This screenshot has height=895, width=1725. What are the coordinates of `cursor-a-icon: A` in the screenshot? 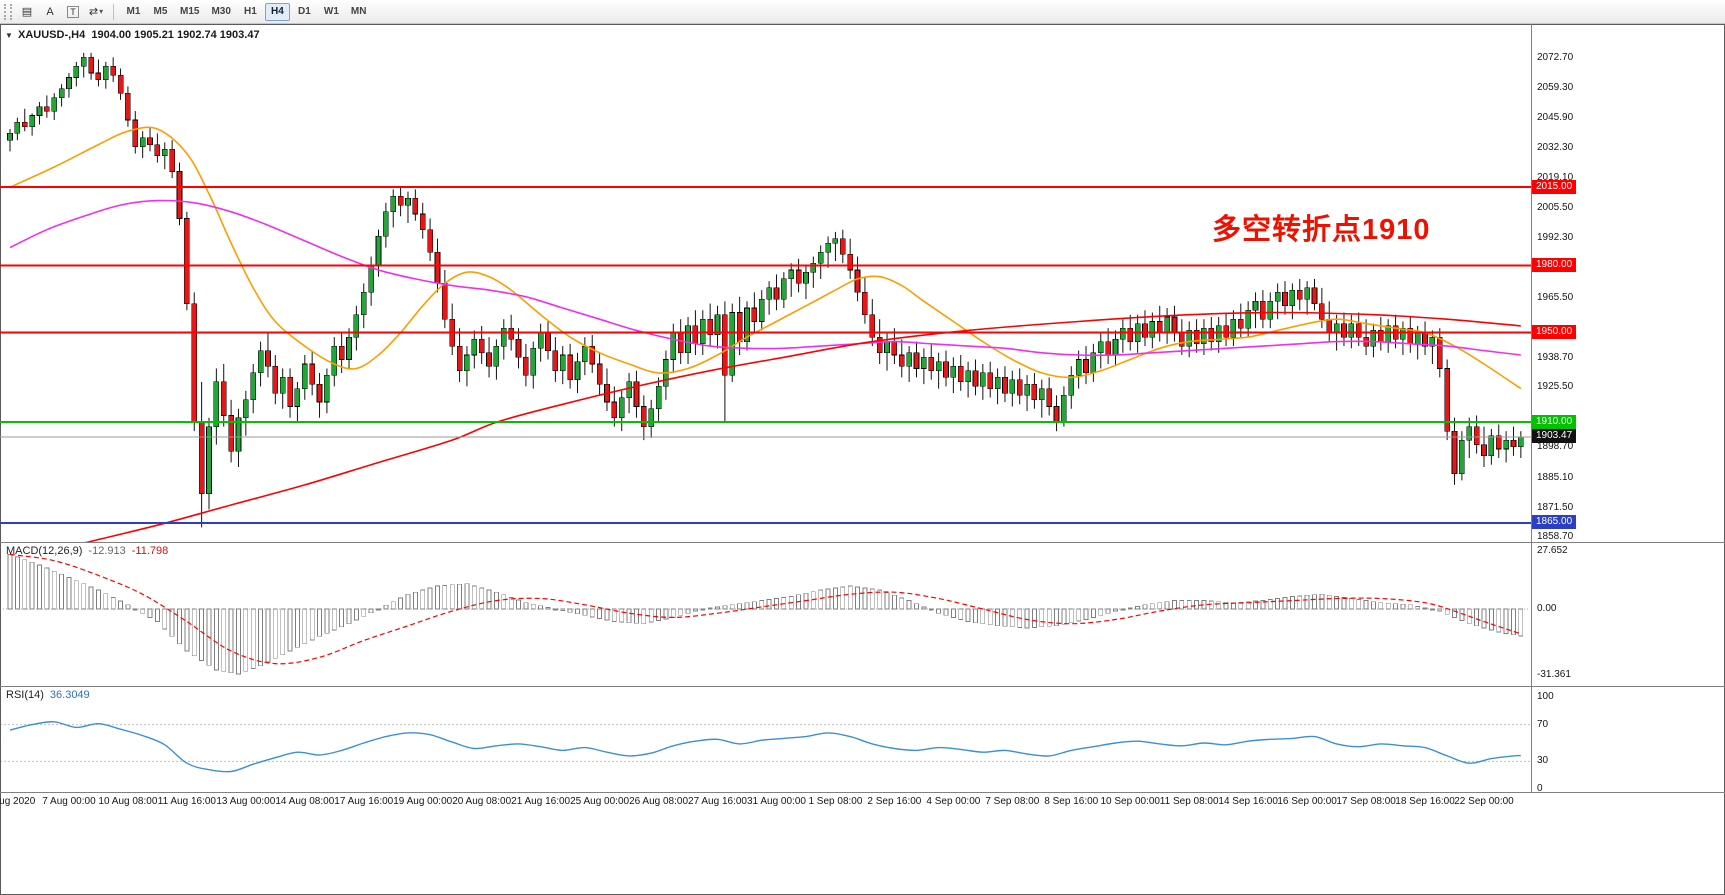 It's located at (50, 11).